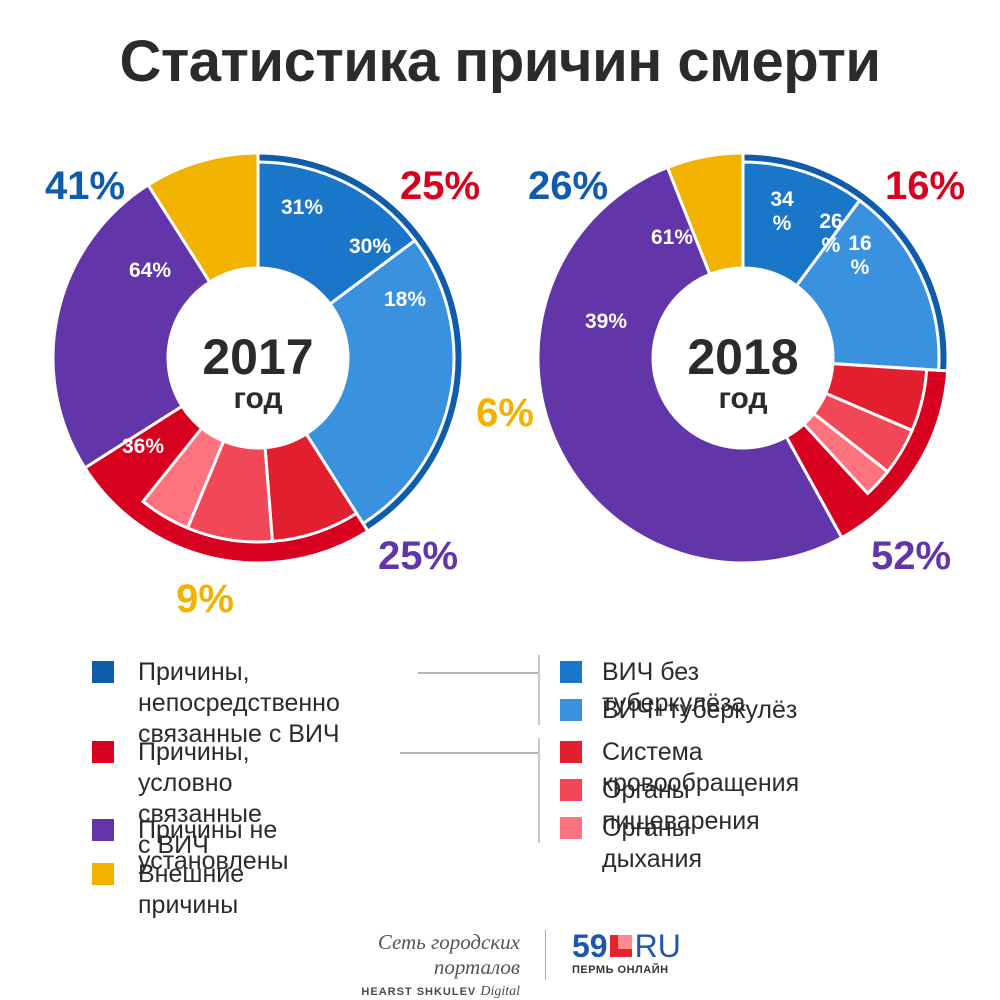 The image size is (1000, 1000). Describe the element at coordinates (239, 703) in the screenshot. I see `legend-label-hiv-direct: Причины, непосредственно связанные с ВИЧ` at that location.